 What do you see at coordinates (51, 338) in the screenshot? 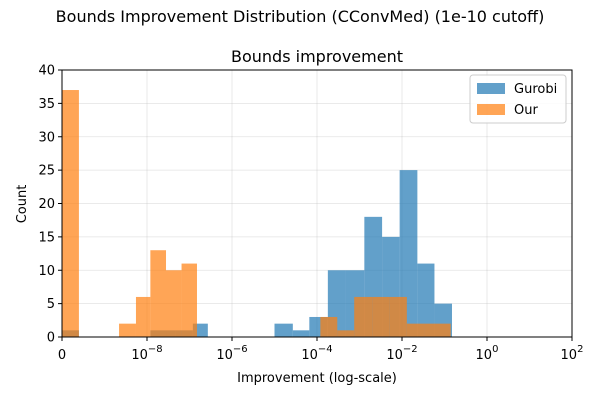
I see `y-tick-label: 0` at bounding box center [51, 338].